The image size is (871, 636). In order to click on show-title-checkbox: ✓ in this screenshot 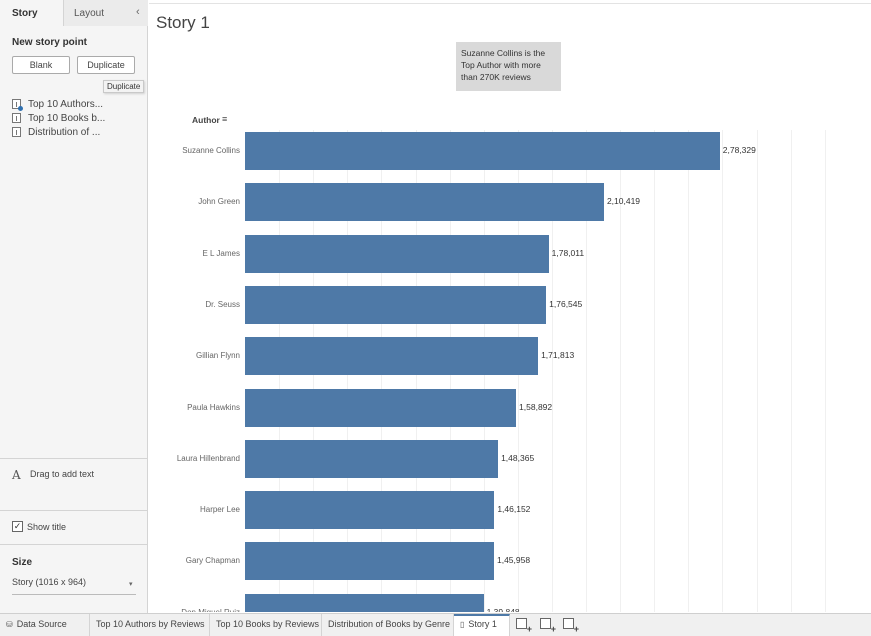, I will do `click(17, 526)`.